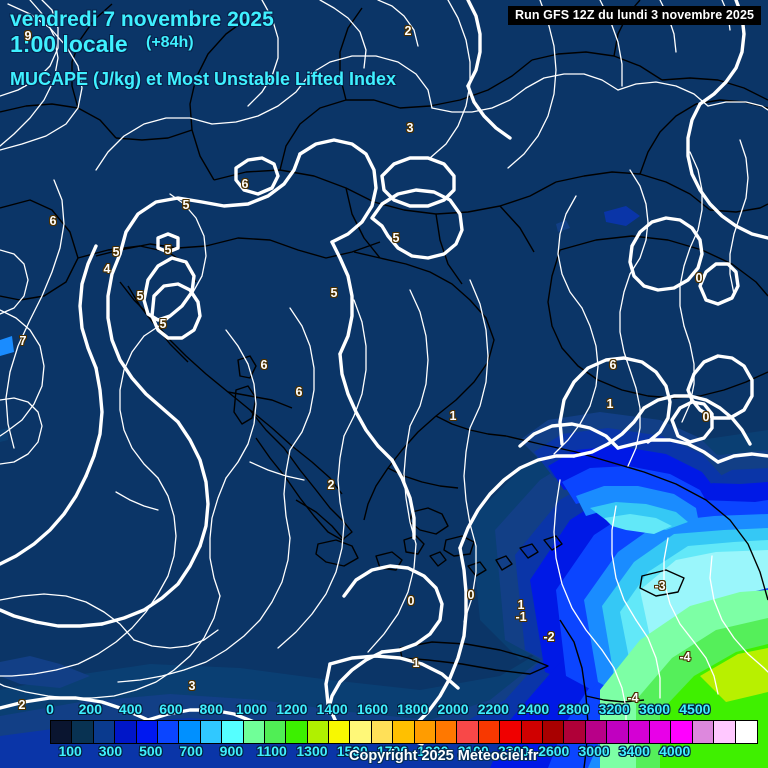 Image resolution: width=768 pixels, height=768 pixels. I want to click on legend-tick-label: 600, so click(171, 709).